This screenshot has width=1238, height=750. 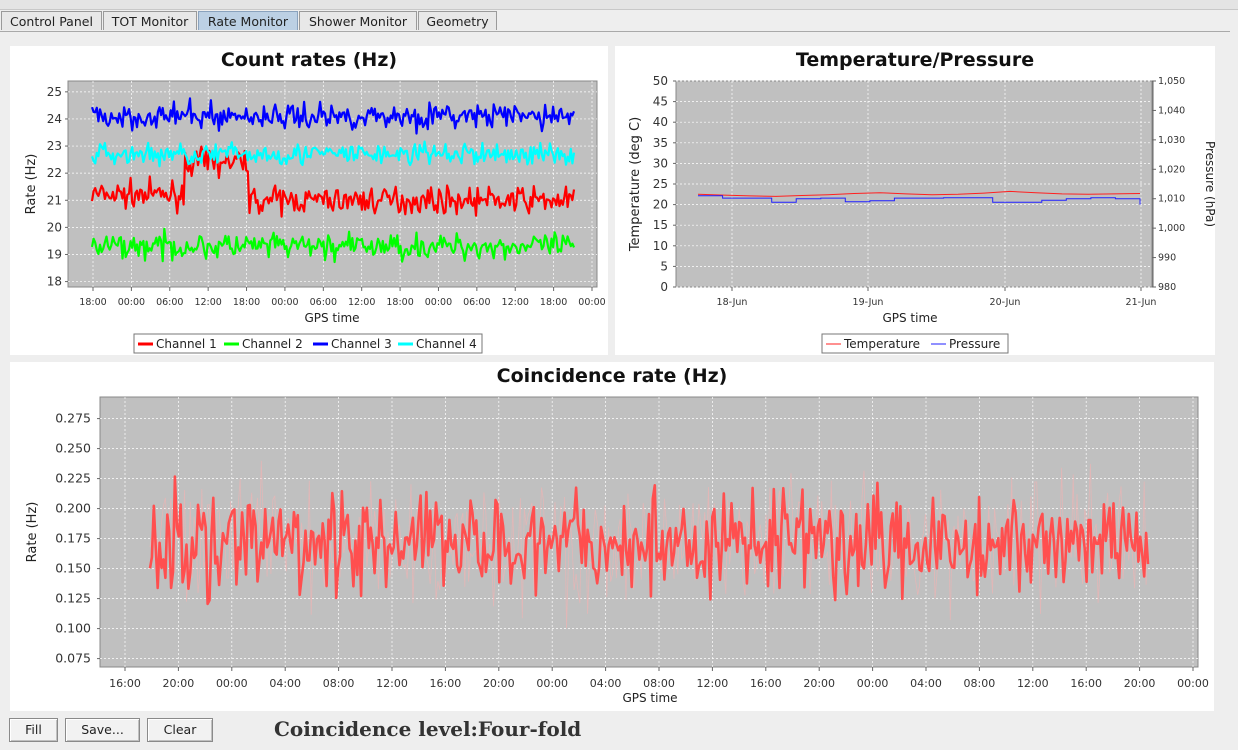 What do you see at coordinates (1141, 302) in the screenshot?
I see `x-tick-label: 21-Jun` at bounding box center [1141, 302].